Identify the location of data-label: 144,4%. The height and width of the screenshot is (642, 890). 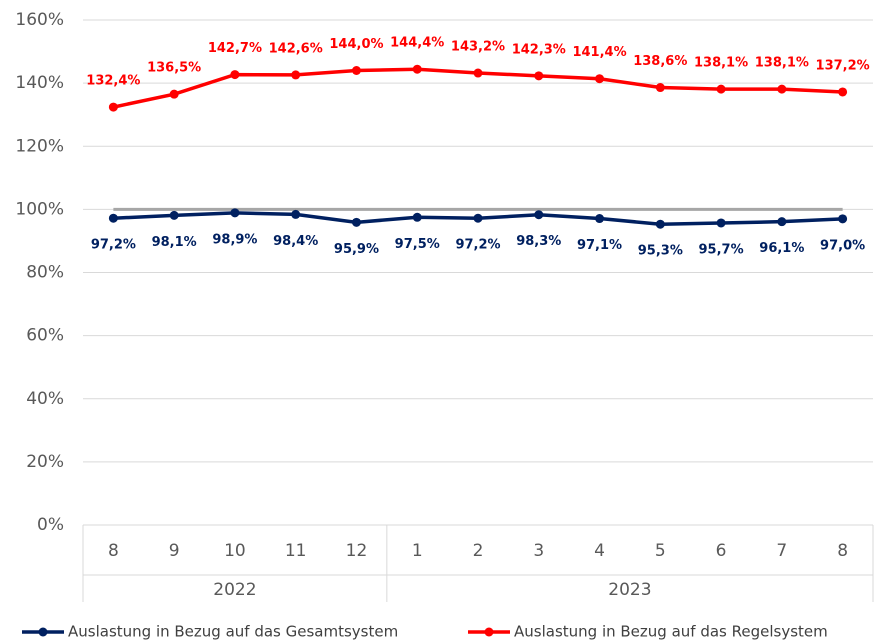
(417, 43).